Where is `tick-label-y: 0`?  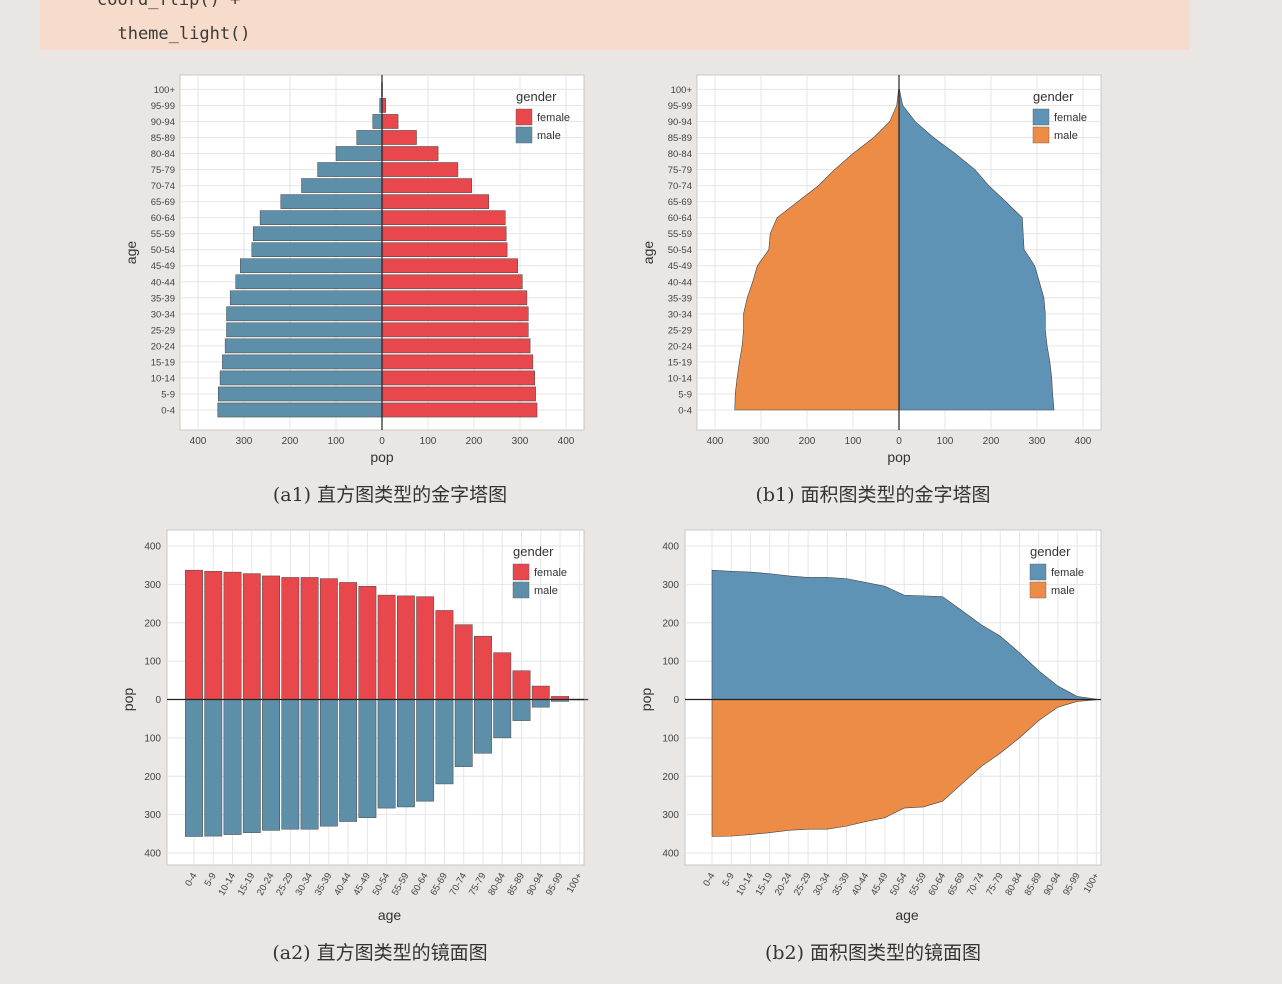 tick-label-y: 0 is located at coordinates (158, 700).